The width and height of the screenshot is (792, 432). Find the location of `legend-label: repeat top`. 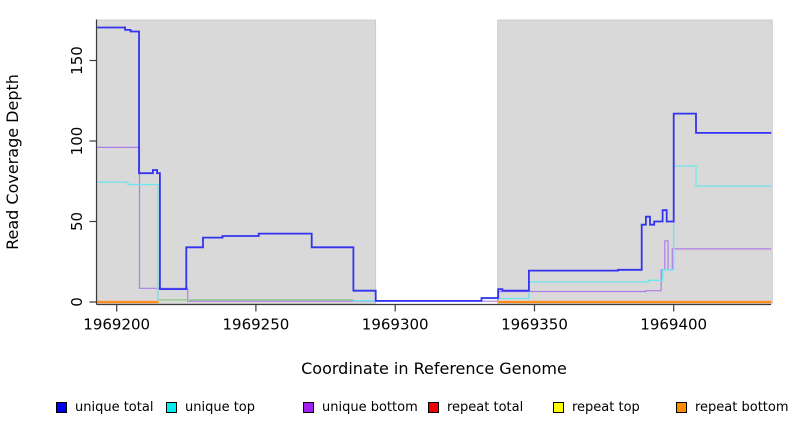

legend-label: repeat top is located at coordinates (606, 407).